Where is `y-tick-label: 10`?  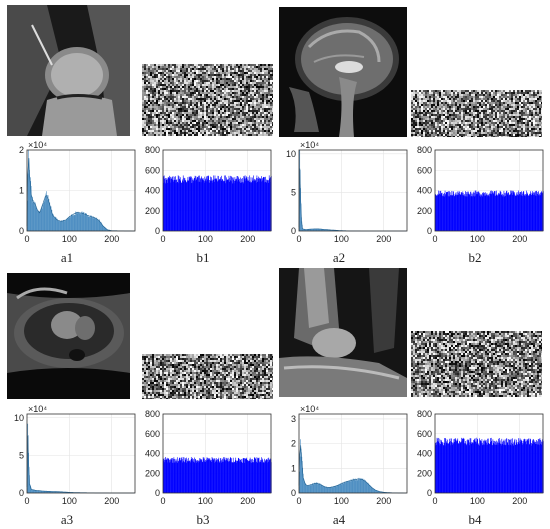 y-tick-label: 10 is located at coordinates (19, 418).